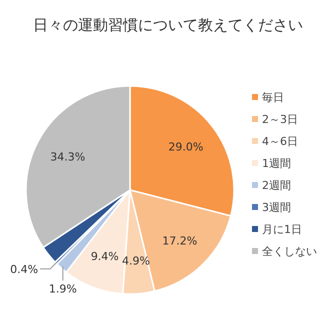 The width and height of the screenshot is (336, 336). Describe the element at coordinates (180, 241) in the screenshot. I see `data-label: 17.2%` at that location.